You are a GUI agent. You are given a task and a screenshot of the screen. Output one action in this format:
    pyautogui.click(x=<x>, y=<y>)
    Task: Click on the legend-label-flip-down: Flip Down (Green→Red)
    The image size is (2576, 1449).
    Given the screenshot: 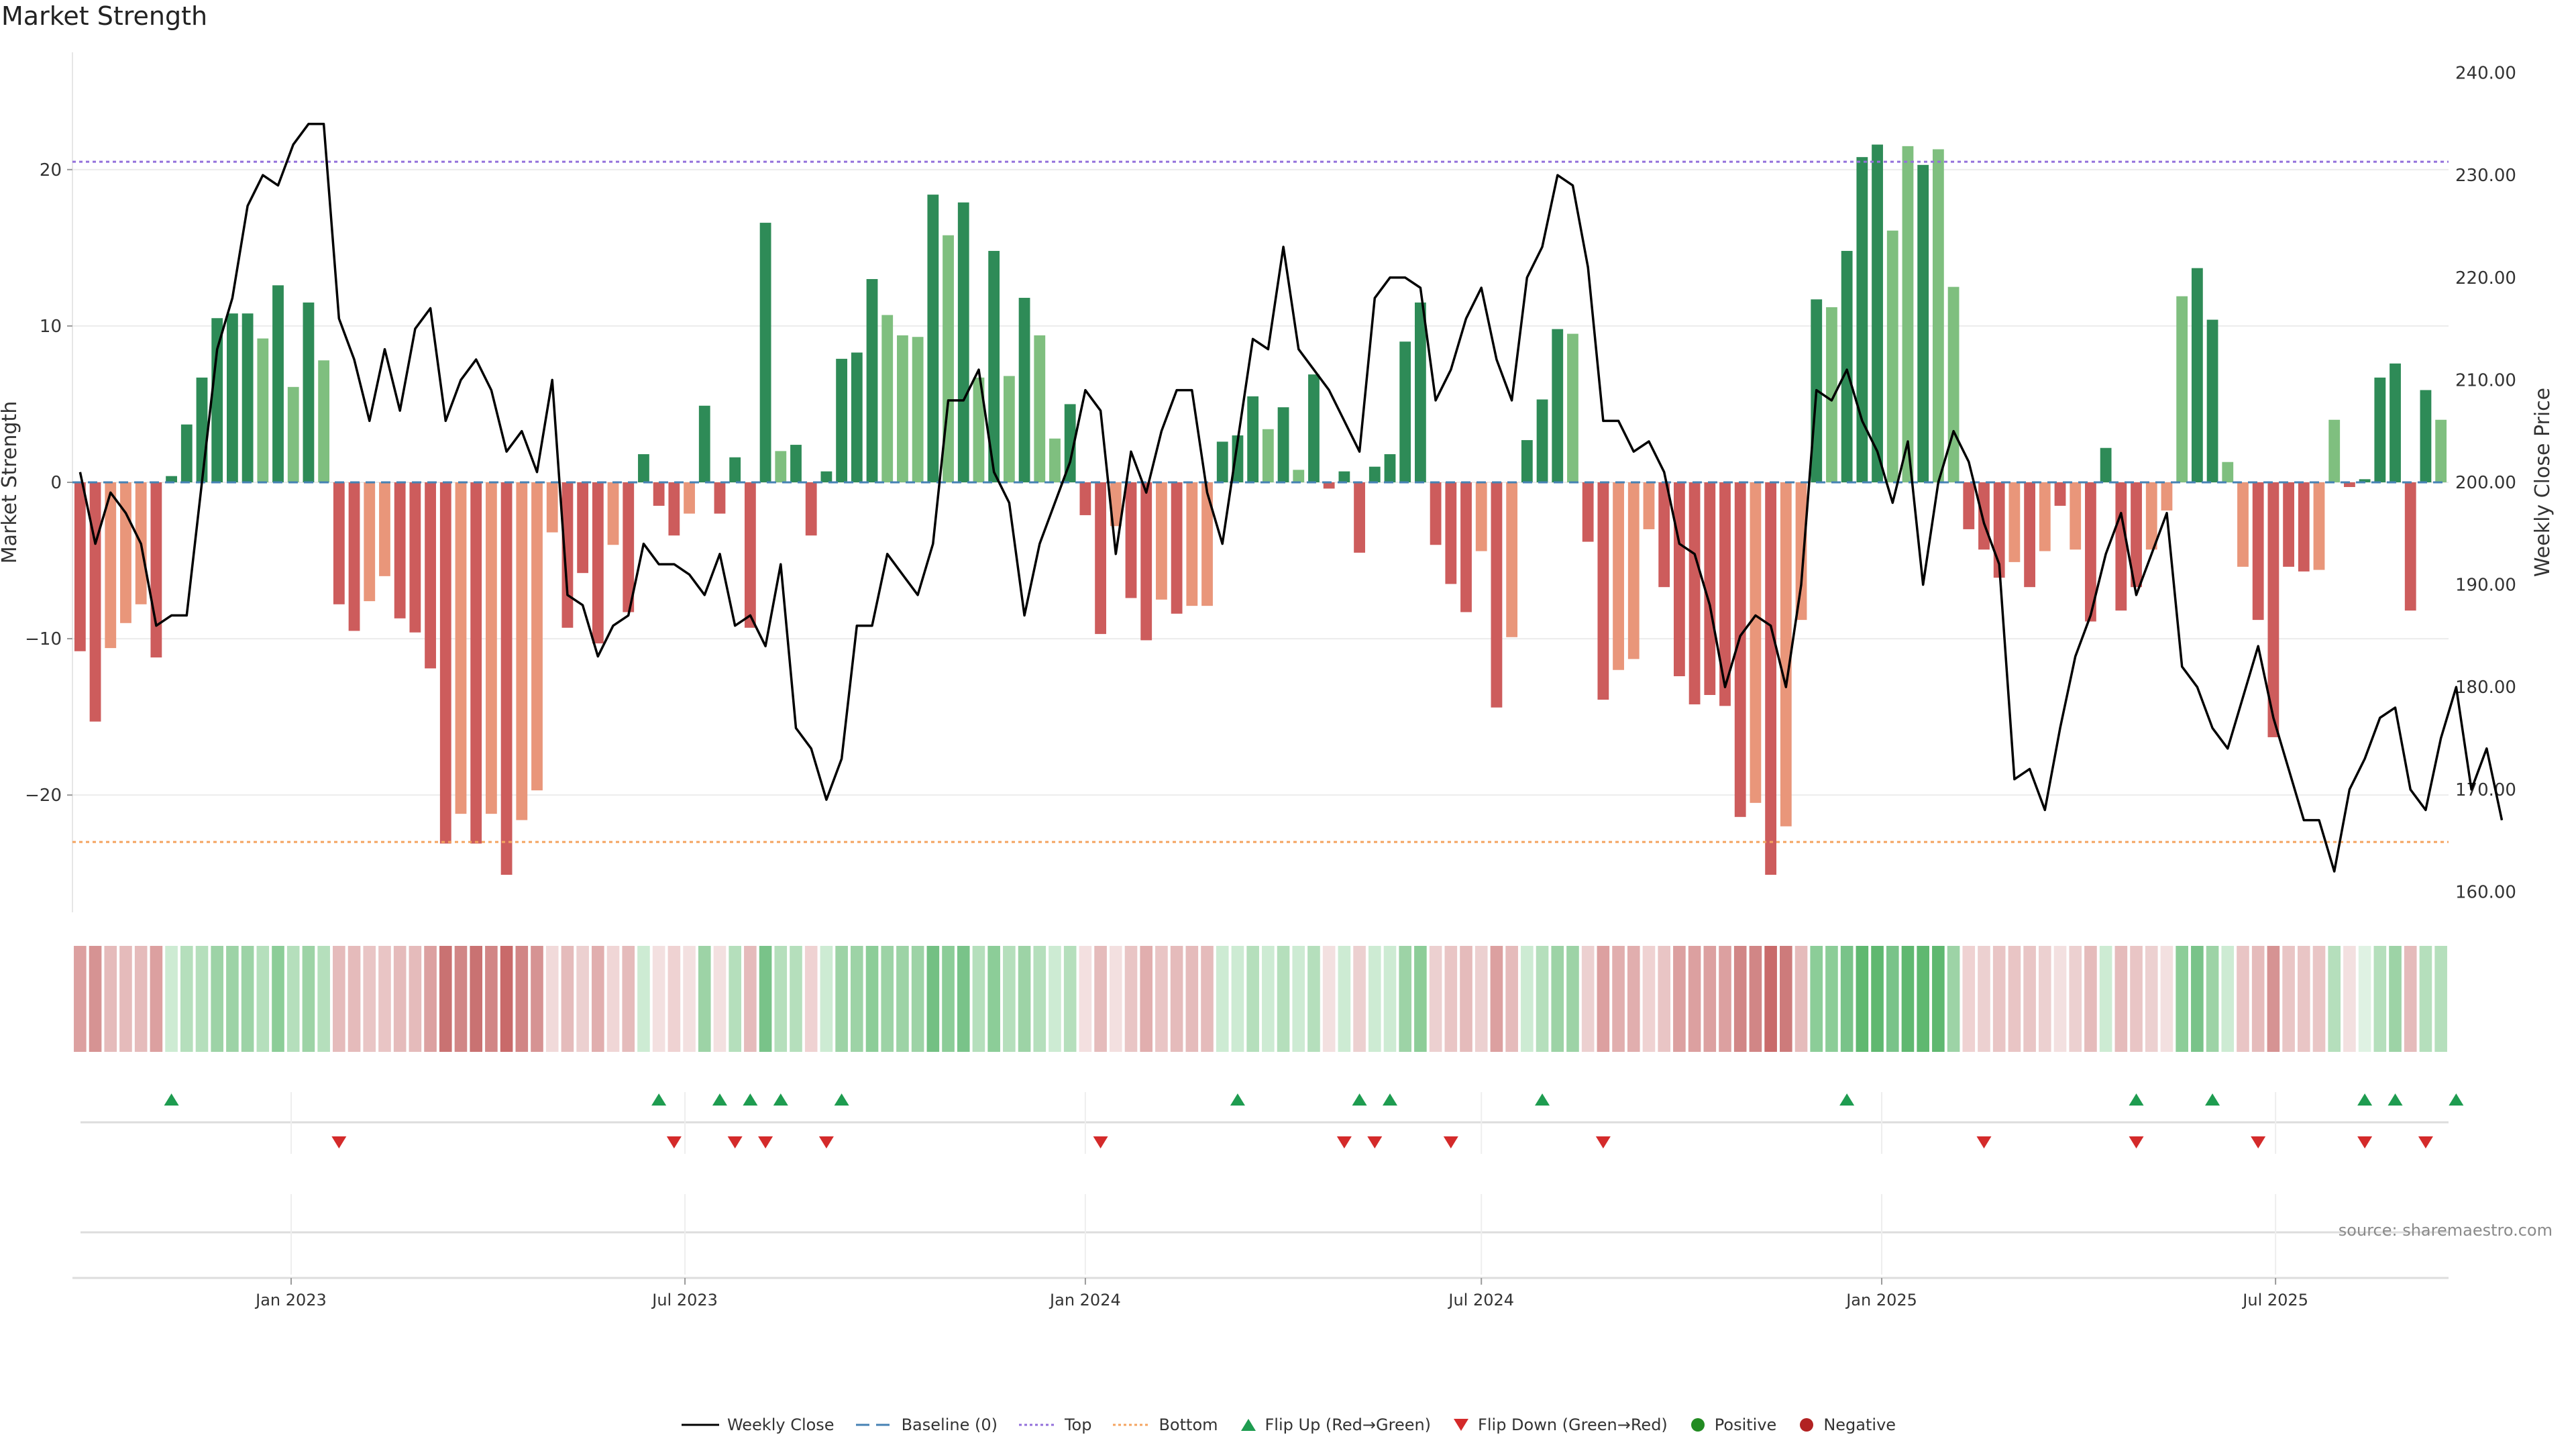 What is the action you would take?
    pyautogui.click(x=1573, y=1424)
    